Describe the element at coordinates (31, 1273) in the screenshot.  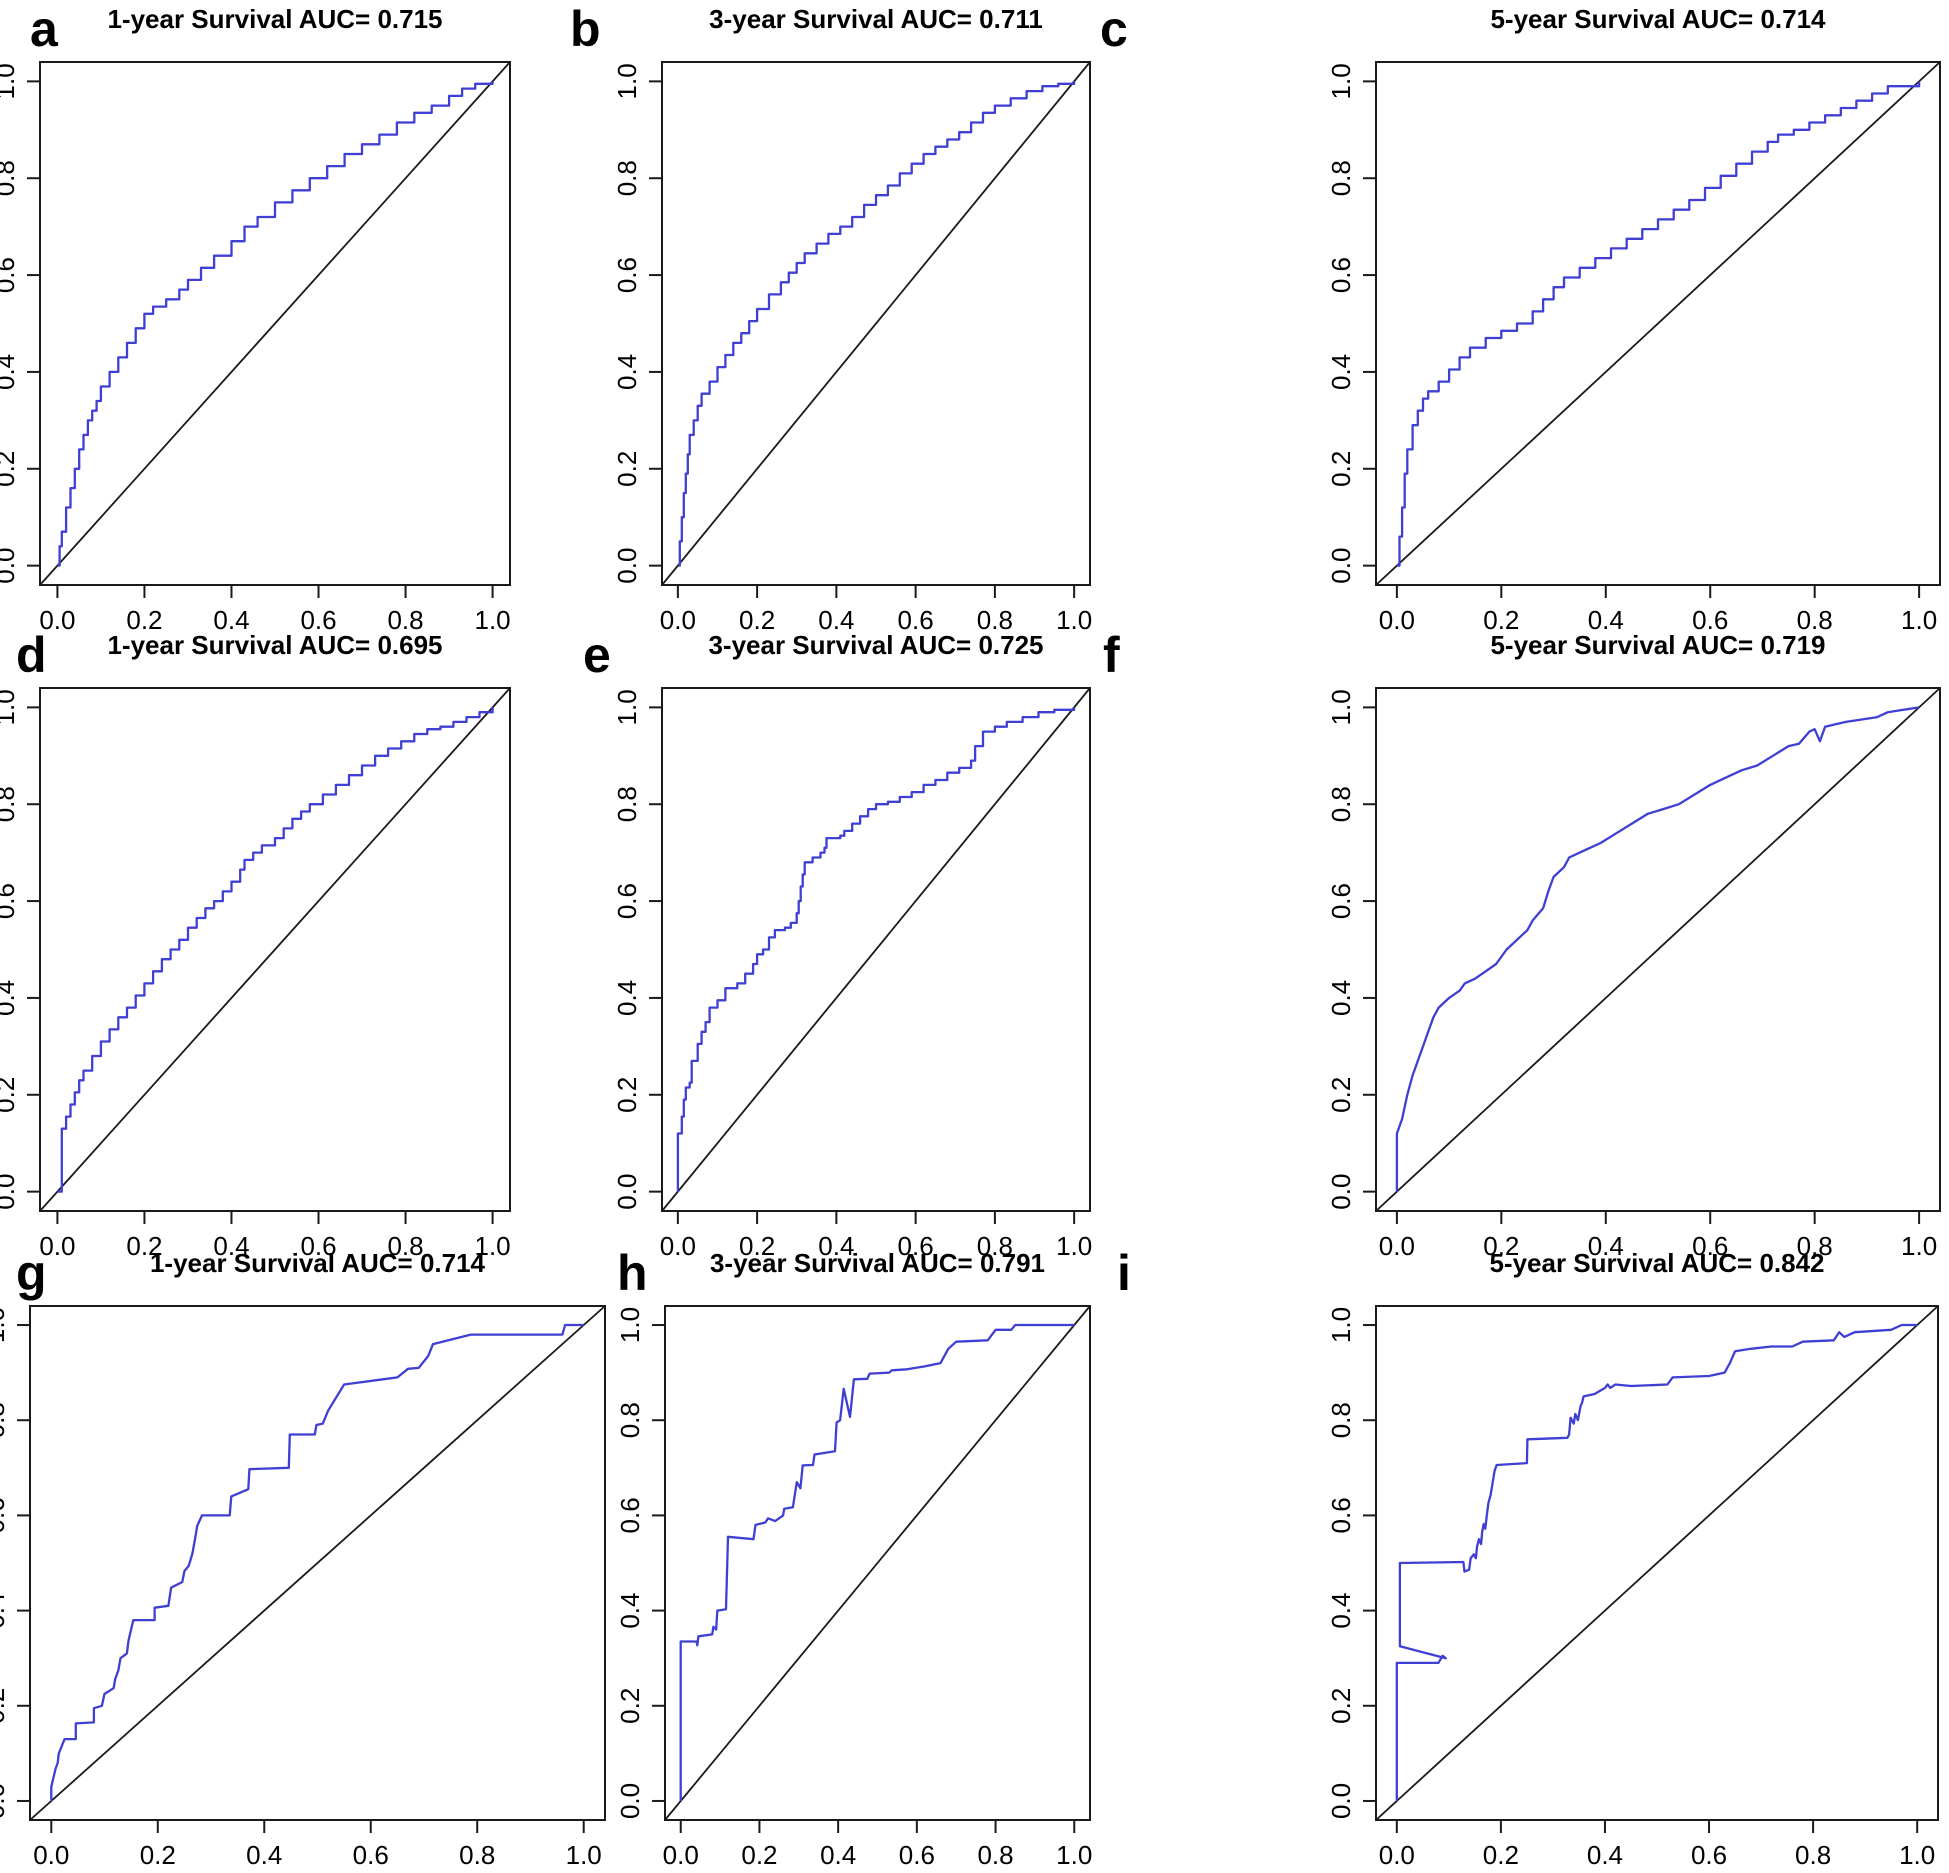
I see `panel-g-label: g` at that location.